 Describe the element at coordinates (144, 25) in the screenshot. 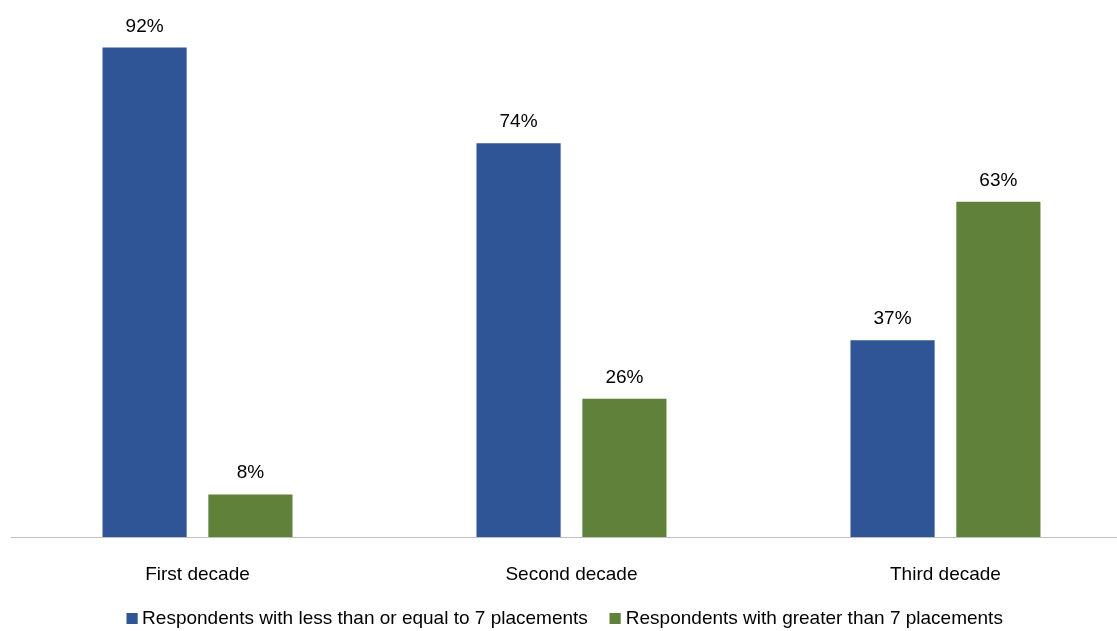

I see `data-label: 92%` at that location.